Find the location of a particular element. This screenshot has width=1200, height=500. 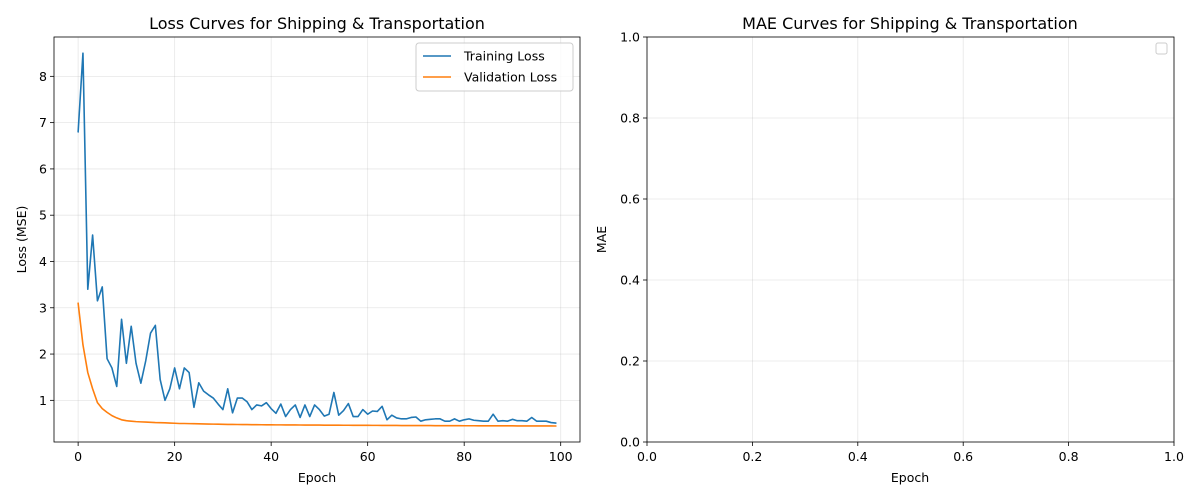

x-tick-label: 0.2 is located at coordinates (752, 456).